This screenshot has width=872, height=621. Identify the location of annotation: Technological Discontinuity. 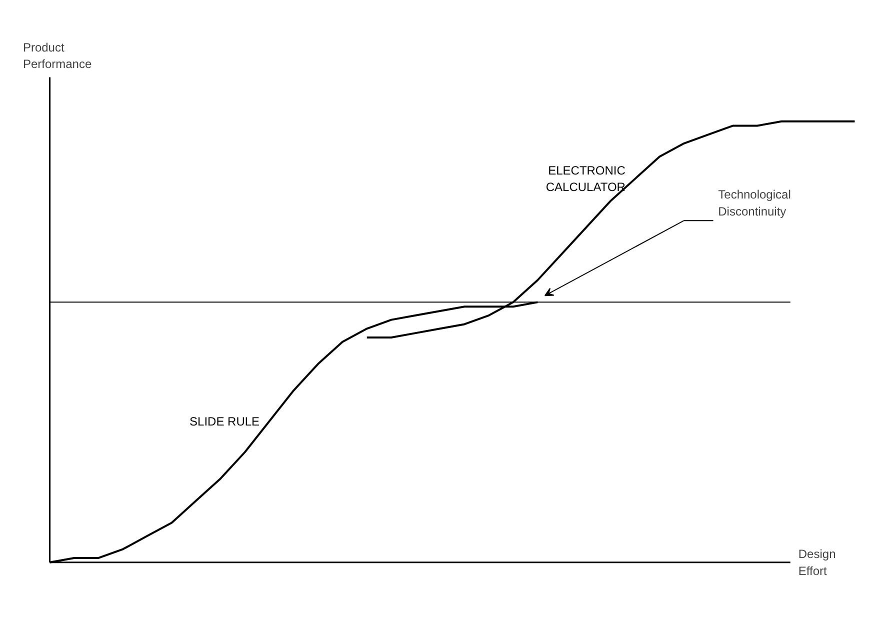
(754, 203).